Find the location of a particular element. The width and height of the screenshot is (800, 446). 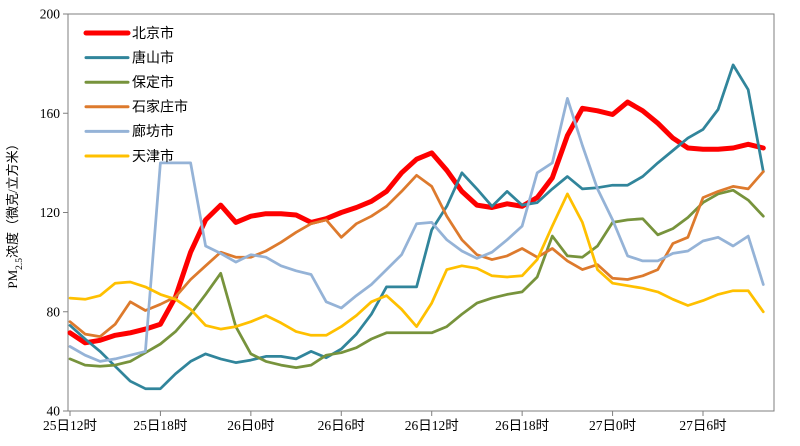

x-axis-tick-label: 26日0时 is located at coordinates (250, 425).